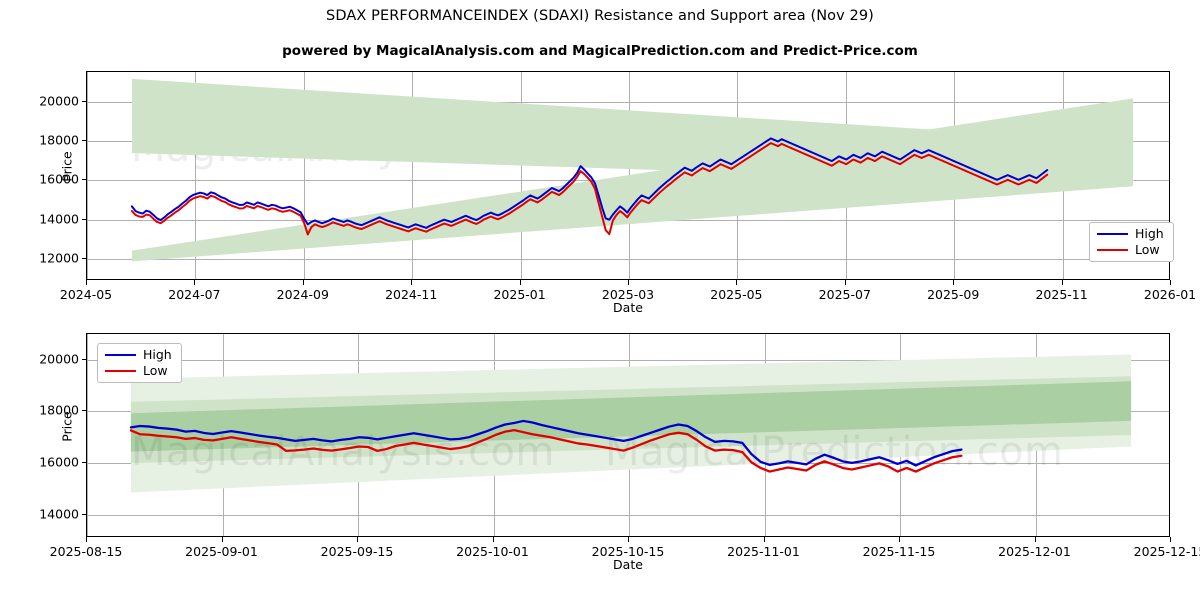 Image resolution: width=1200 pixels, height=600 pixels. What do you see at coordinates (1130, 249) in the screenshot?
I see `upper-legend-low: Low` at bounding box center [1130, 249].